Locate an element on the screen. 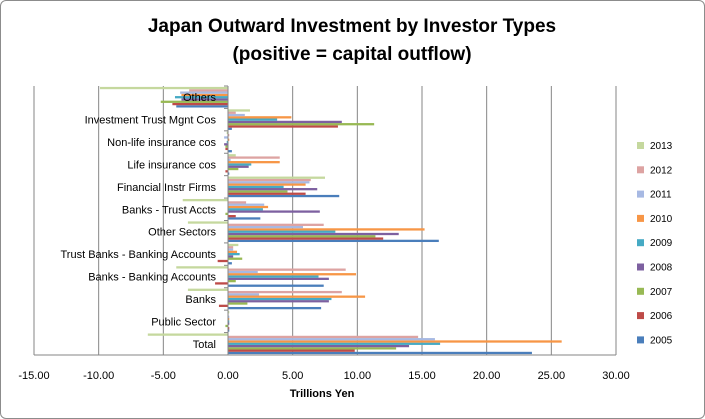 The width and height of the screenshot is (705, 419). x-tick-label: 25.00 is located at coordinates (552, 376).